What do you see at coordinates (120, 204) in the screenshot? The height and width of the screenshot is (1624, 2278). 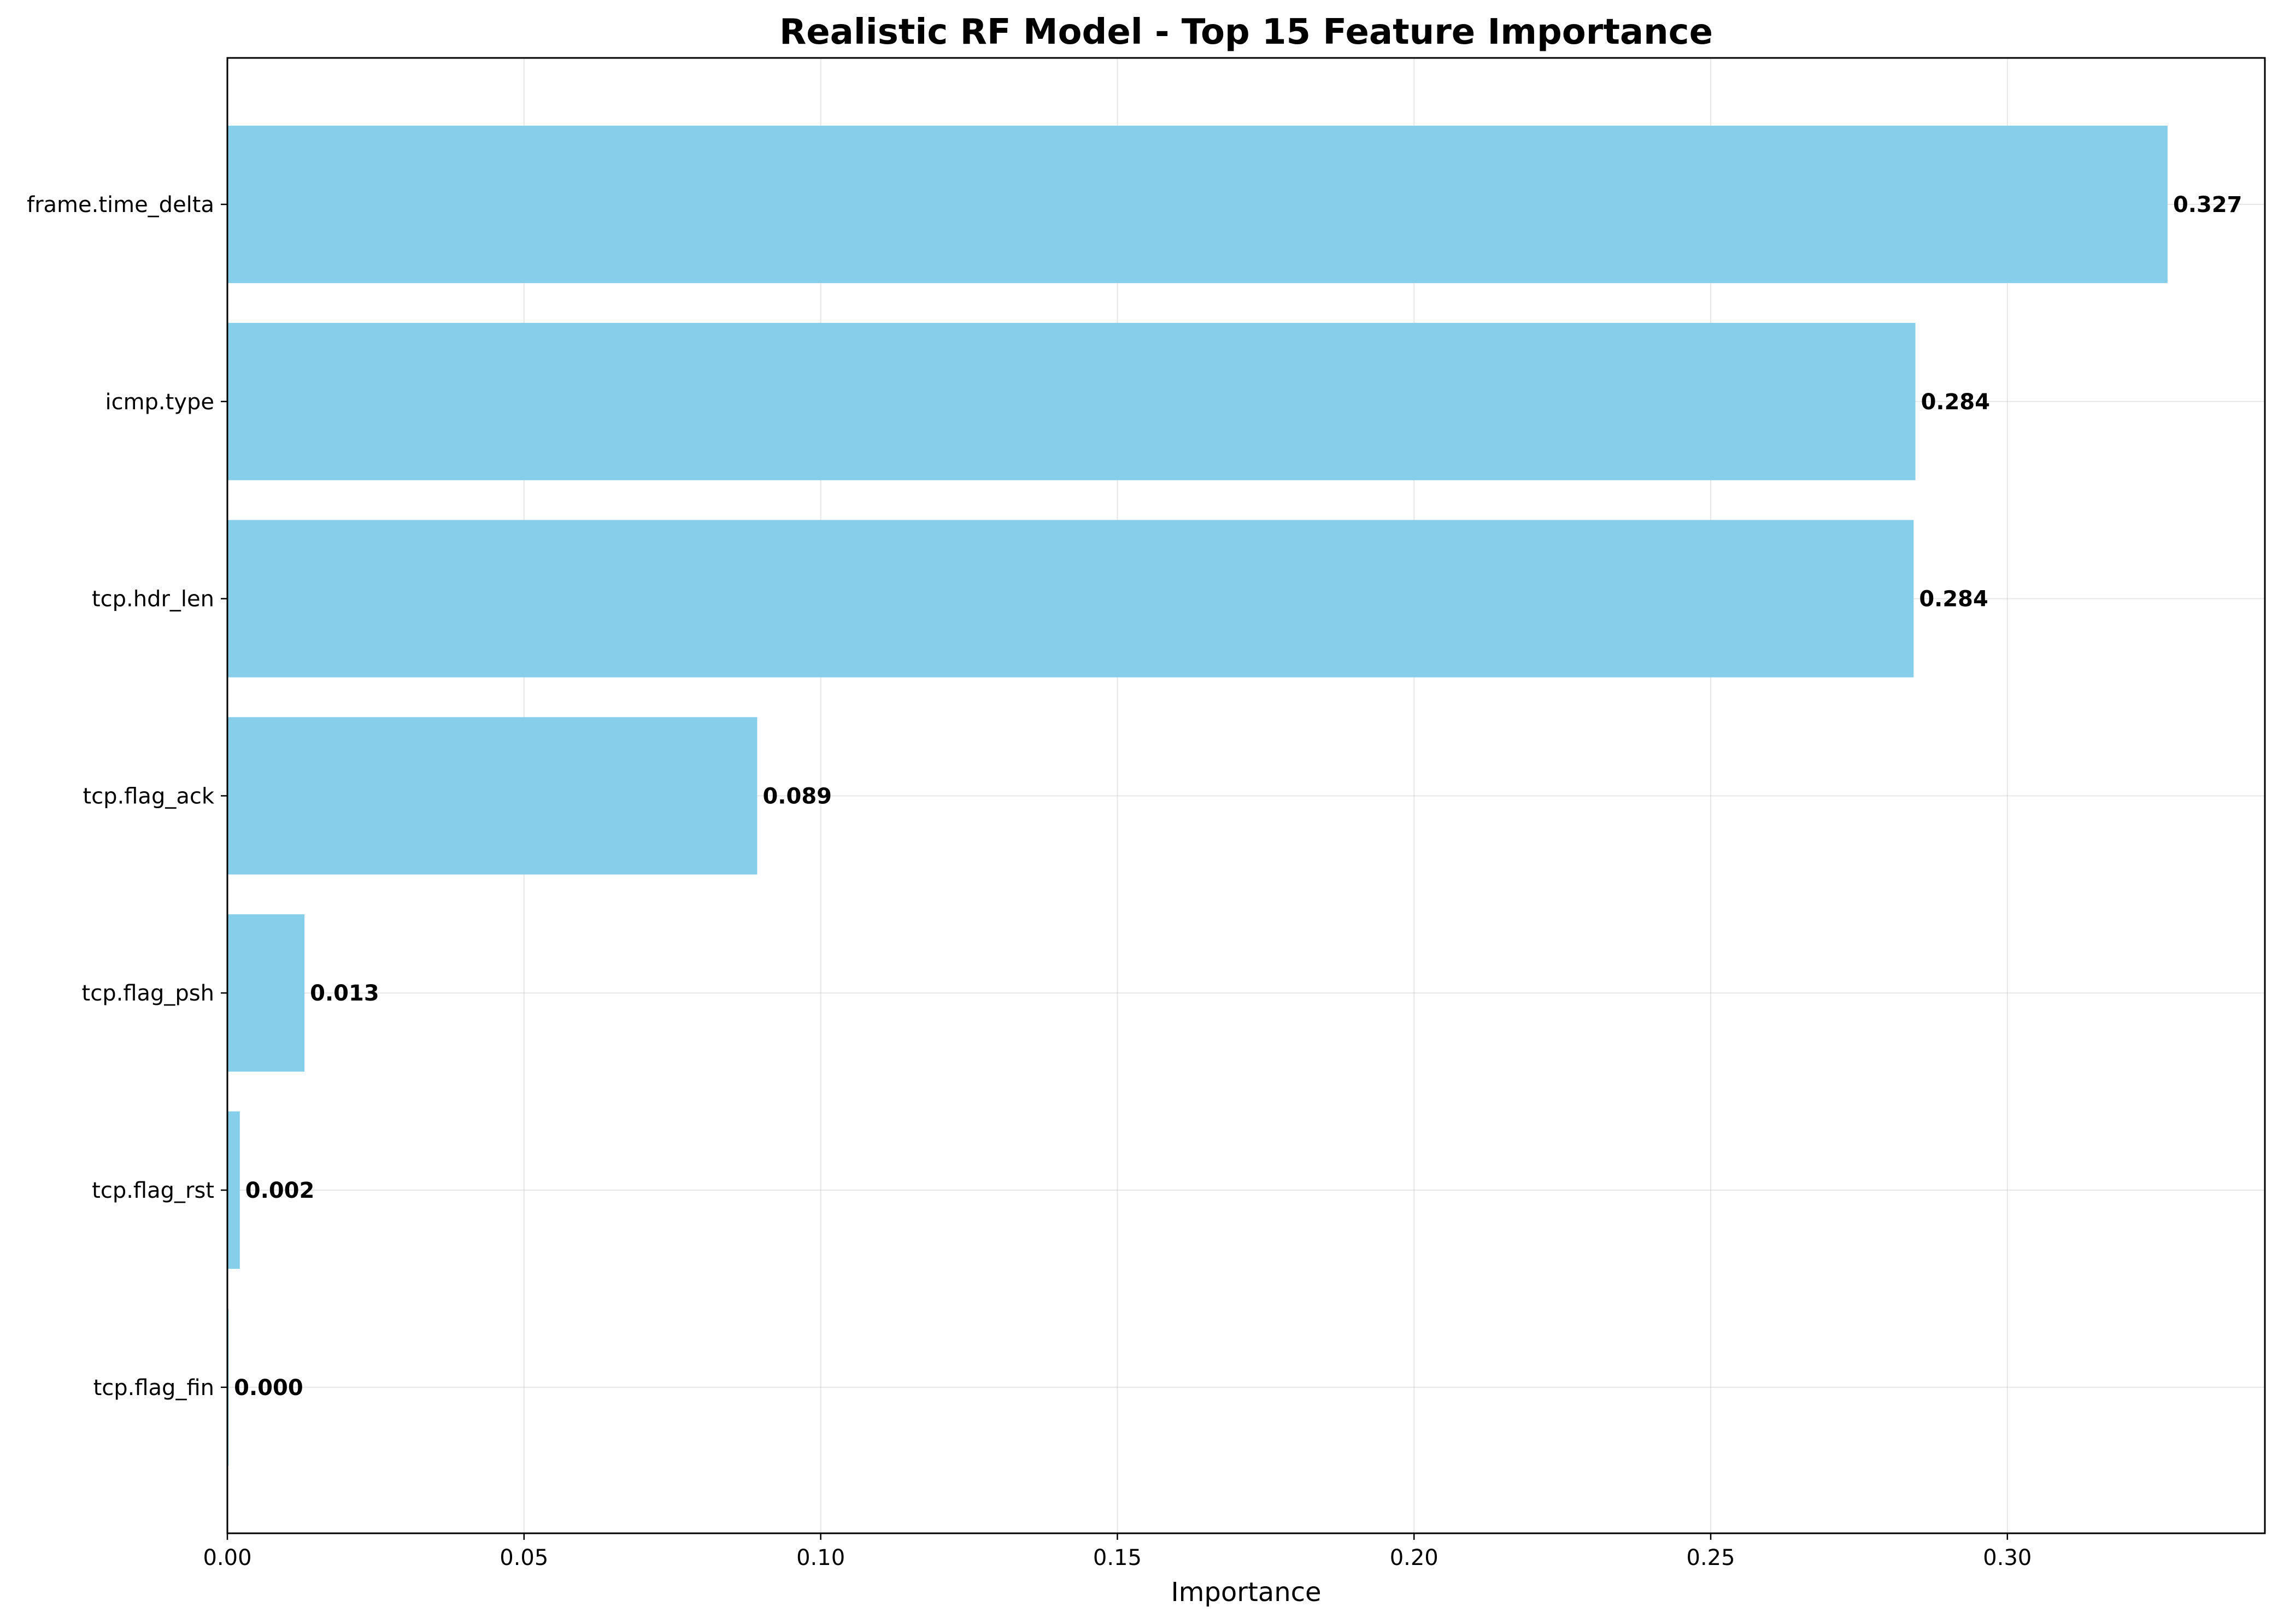 I see `y-tick-label: frame.time_delta` at bounding box center [120, 204].